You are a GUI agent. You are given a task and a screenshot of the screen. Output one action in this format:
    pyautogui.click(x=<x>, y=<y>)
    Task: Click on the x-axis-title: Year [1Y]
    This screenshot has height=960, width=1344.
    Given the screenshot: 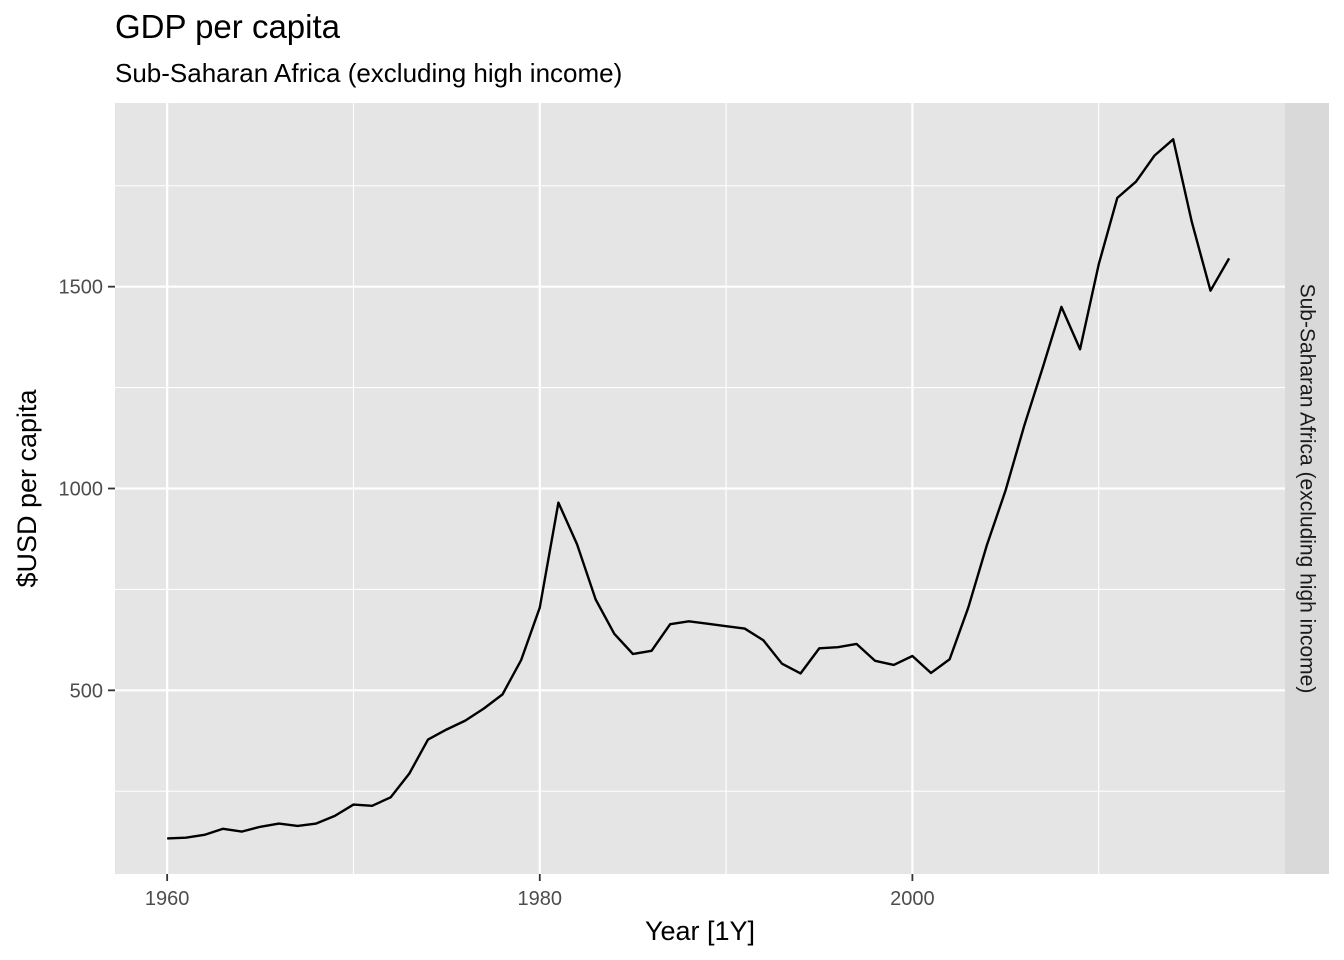 What is the action you would take?
    pyautogui.click(x=700, y=931)
    